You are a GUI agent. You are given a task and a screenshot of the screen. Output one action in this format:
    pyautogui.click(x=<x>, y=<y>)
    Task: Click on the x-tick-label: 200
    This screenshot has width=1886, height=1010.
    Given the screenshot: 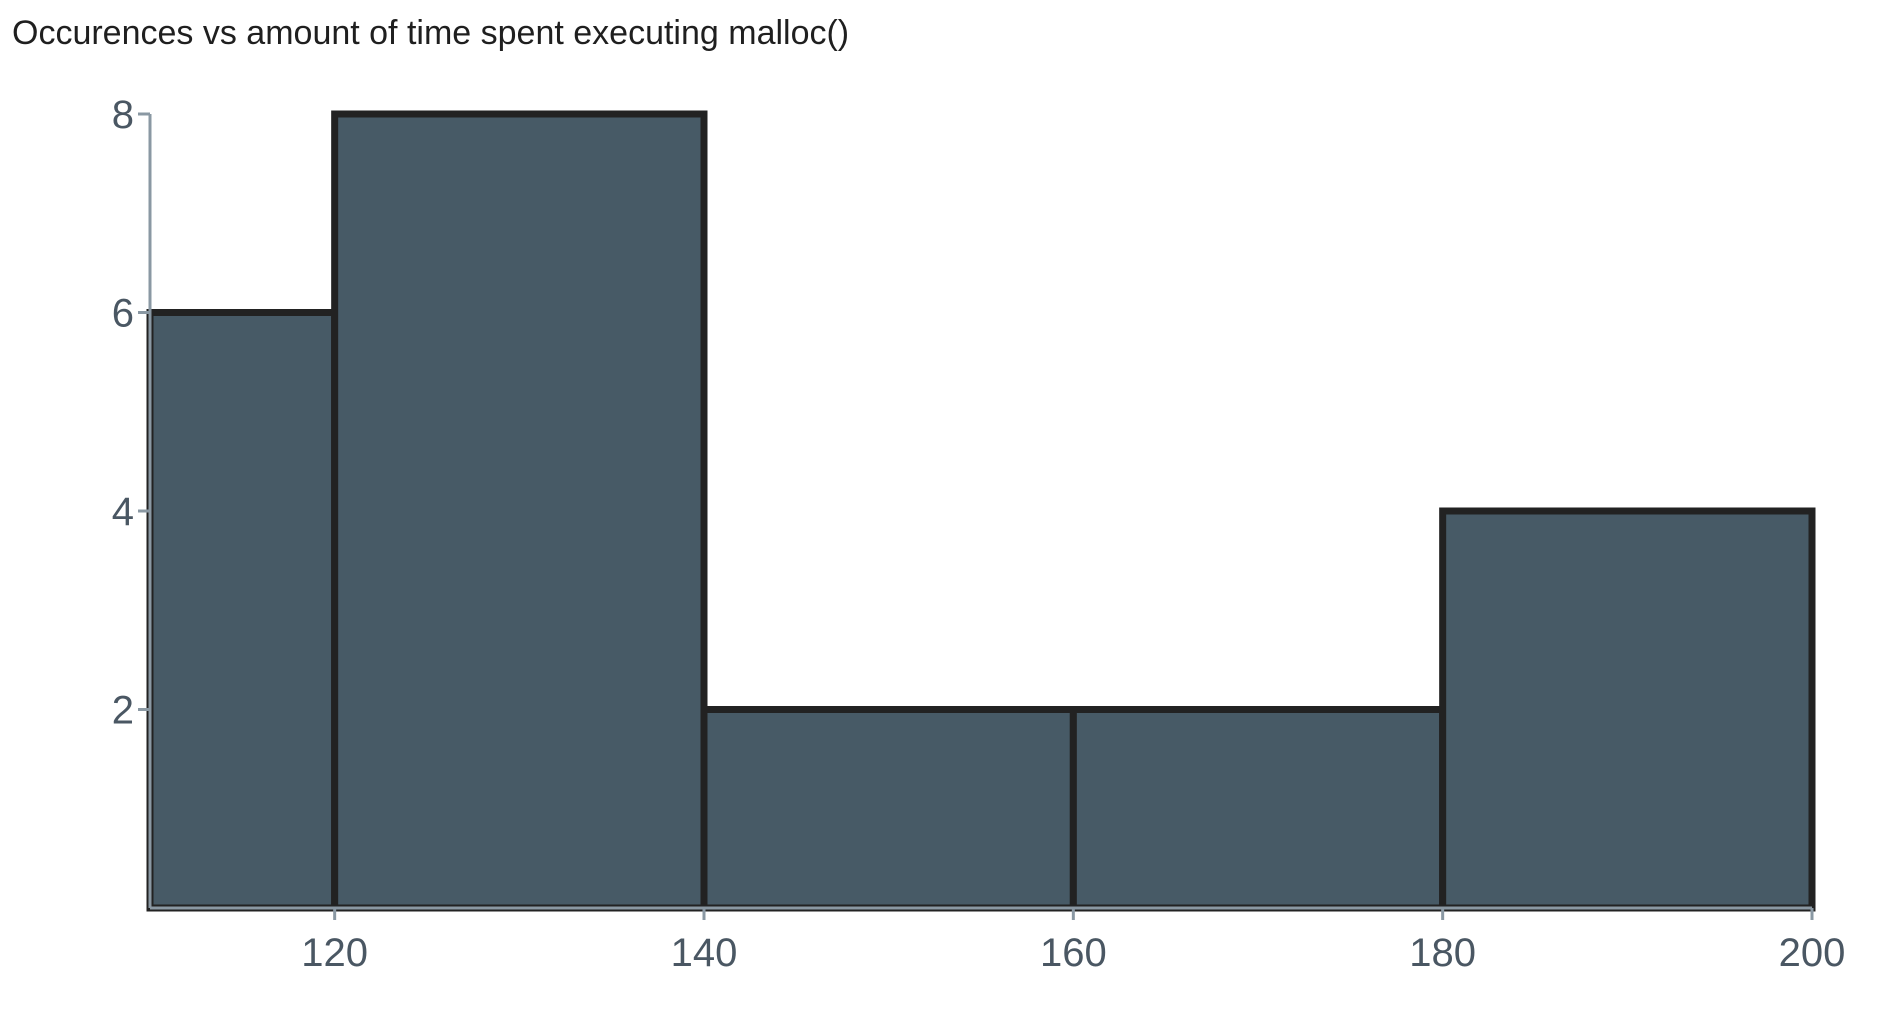 What is the action you would take?
    pyautogui.click(x=1812, y=953)
    